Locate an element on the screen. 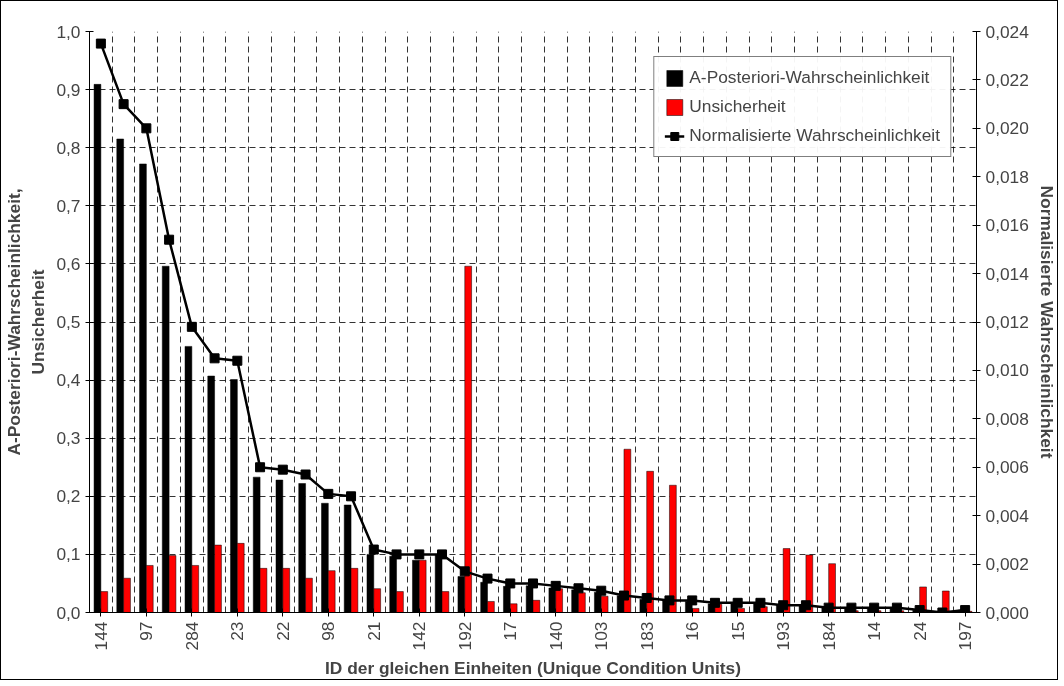  x-axis-title: ID der gleichen Einheiten (Unique Condition Units) is located at coordinates (533, 668).